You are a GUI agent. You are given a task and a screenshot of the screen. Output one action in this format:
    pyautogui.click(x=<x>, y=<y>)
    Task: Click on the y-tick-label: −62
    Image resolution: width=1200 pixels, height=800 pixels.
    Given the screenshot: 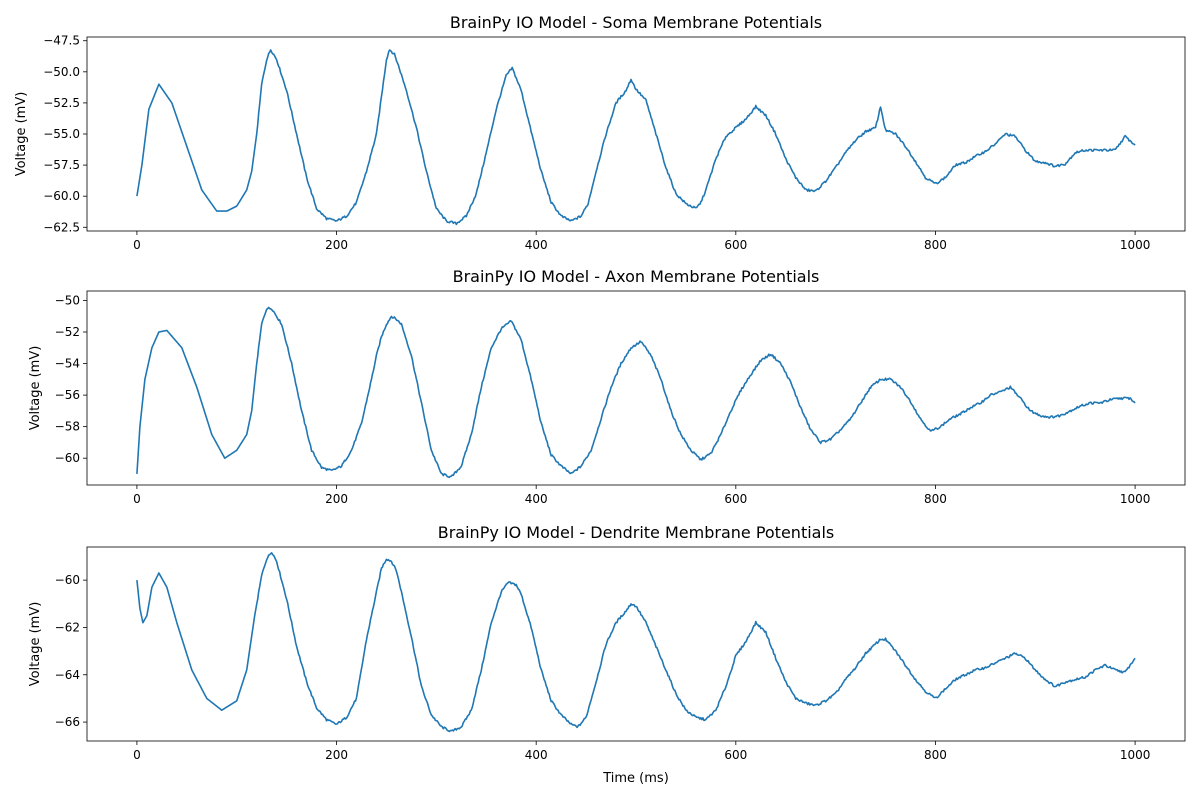 What is the action you would take?
    pyautogui.click(x=67, y=627)
    